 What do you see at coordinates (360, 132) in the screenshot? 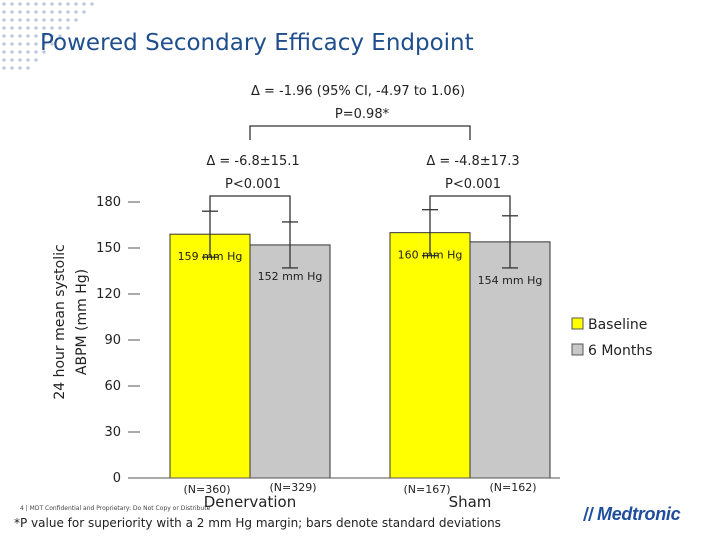
I see `between-group-bracket` at bounding box center [360, 132].